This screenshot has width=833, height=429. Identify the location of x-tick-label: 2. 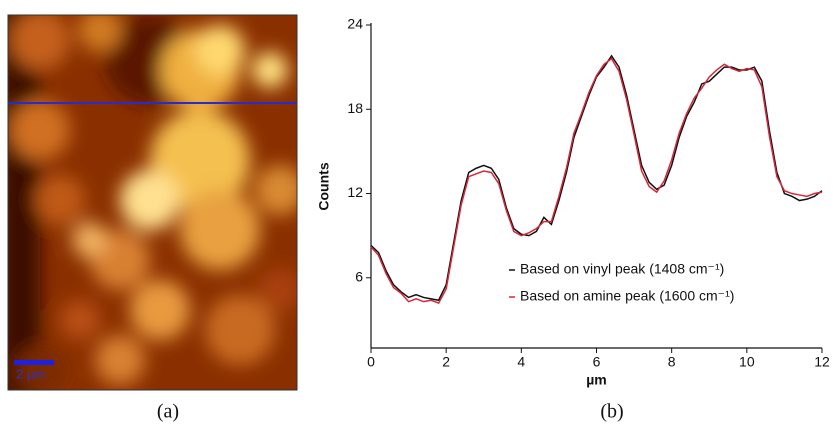
(446, 362).